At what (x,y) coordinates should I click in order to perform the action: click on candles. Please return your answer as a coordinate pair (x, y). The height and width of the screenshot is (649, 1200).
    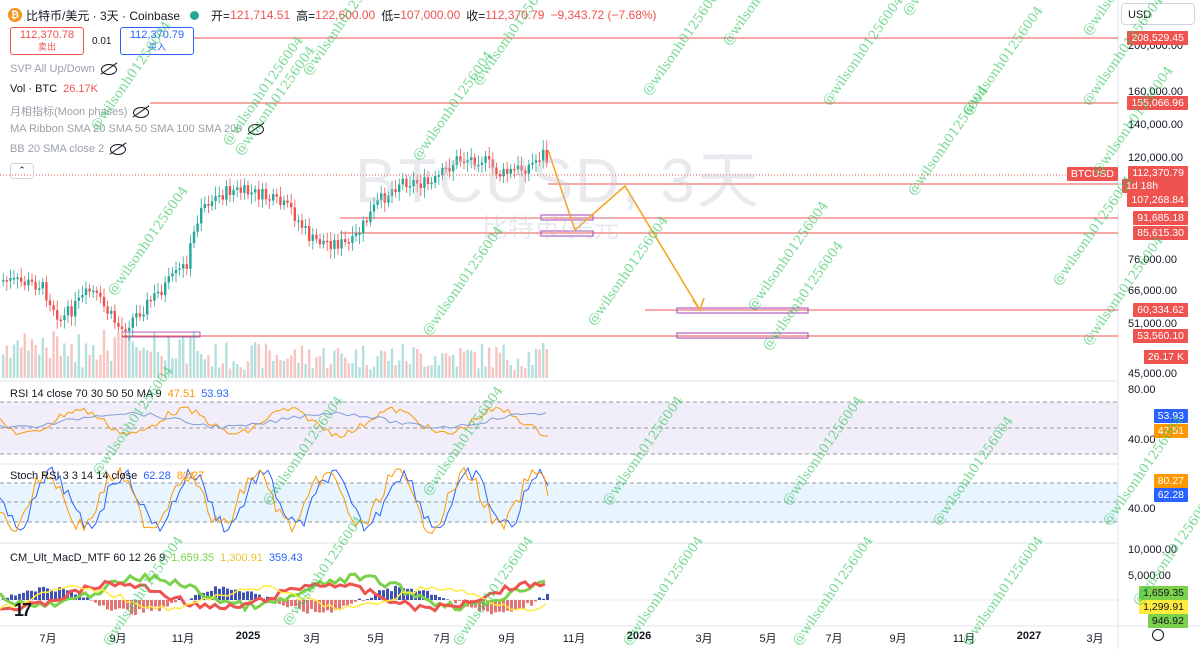
    Looking at the image, I should click on (275, 240).